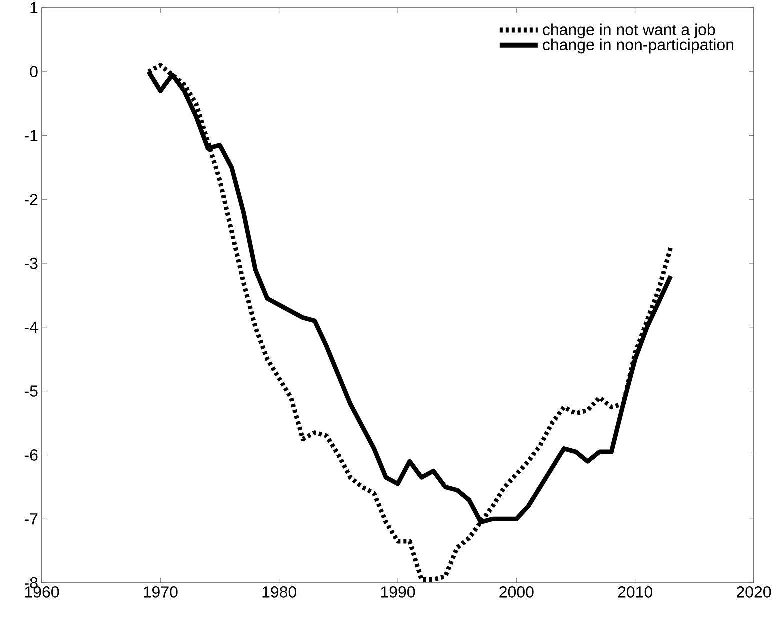 This screenshot has height=618, width=778. Describe the element at coordinates (517, 592) in the screenshot. I see `x-tick-label: 2000` at that location.